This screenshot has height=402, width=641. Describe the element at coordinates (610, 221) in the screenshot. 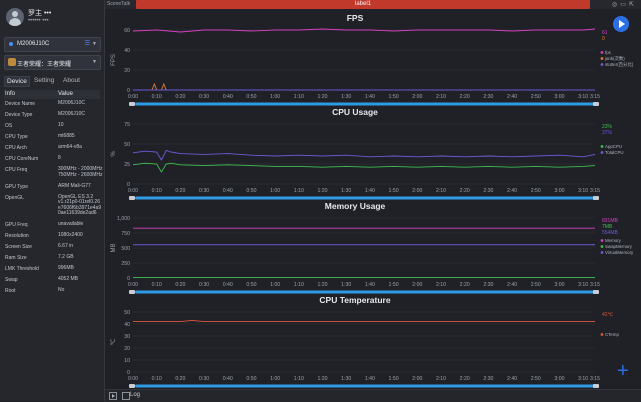

I see `current-value: 831MB` at that location.